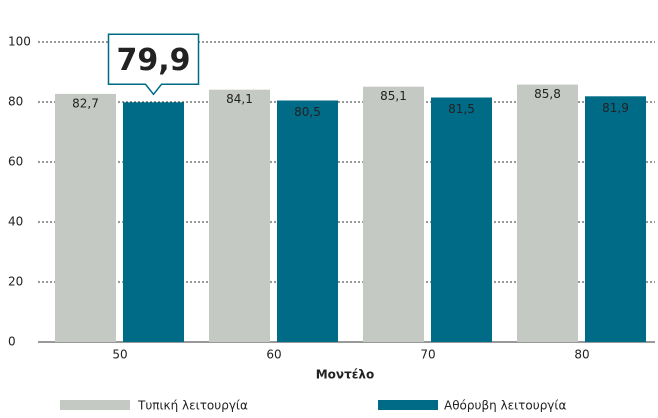 The image size is (658, 418). Describe the element at coordinates (15, 282) in the screenshot. I see `y-tick-label: 20` at that location.